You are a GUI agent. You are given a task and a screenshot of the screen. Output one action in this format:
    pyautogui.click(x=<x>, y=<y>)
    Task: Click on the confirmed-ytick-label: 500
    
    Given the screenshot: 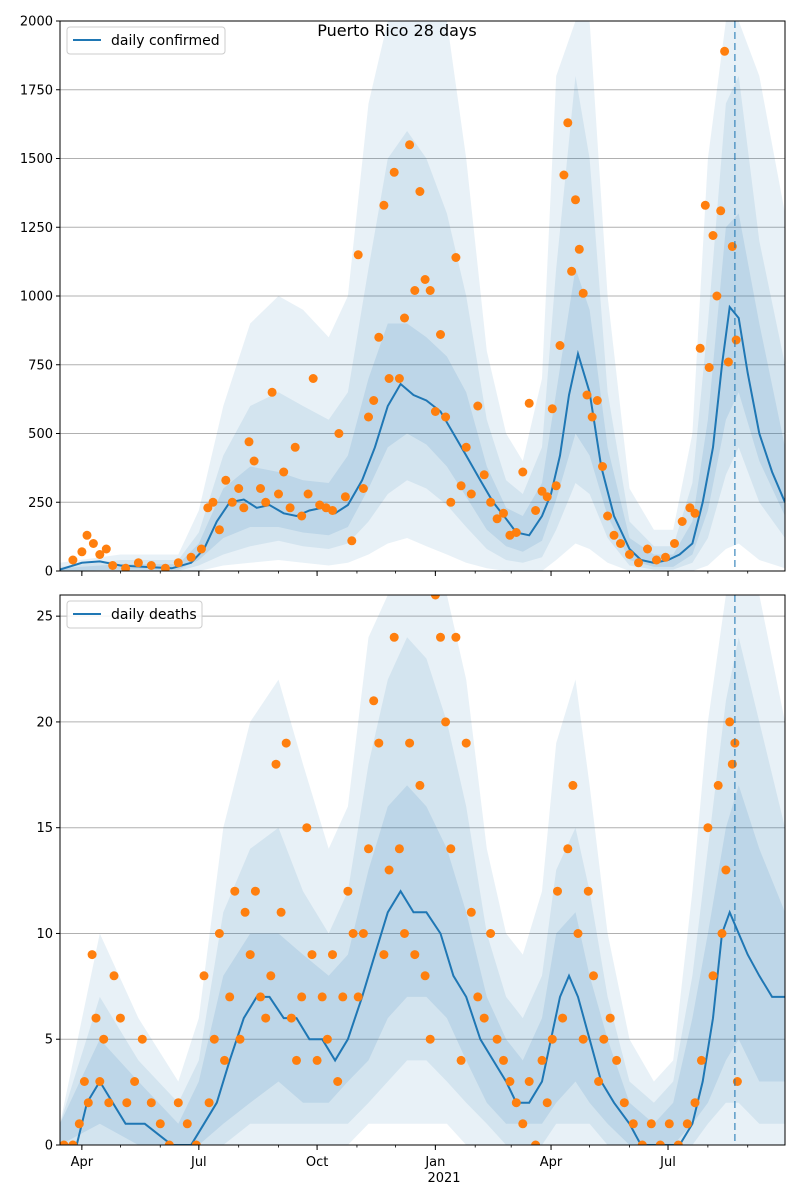 What is the action you would take?
    pyautogui.click(x=40, y=434)
    